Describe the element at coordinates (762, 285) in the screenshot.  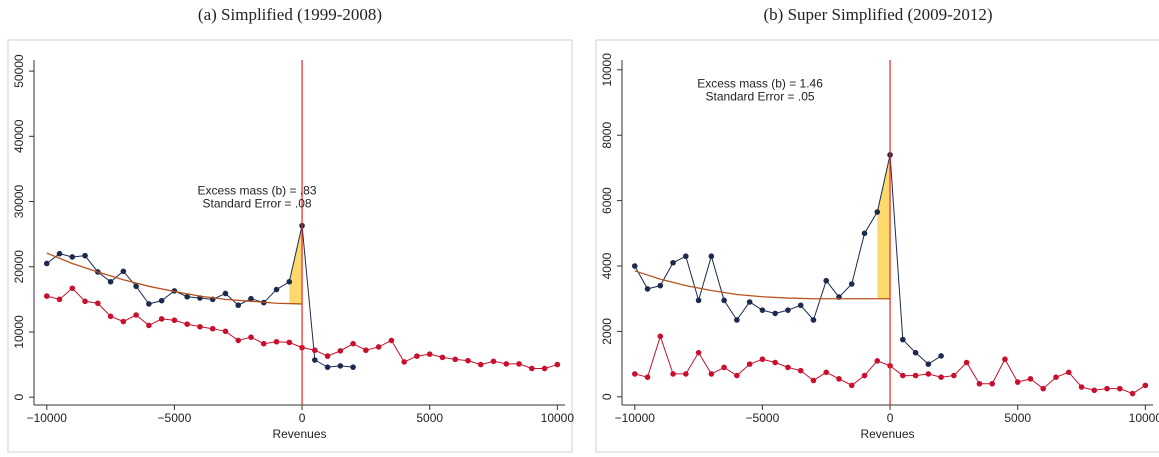
I see `fitted-curve` at that location.